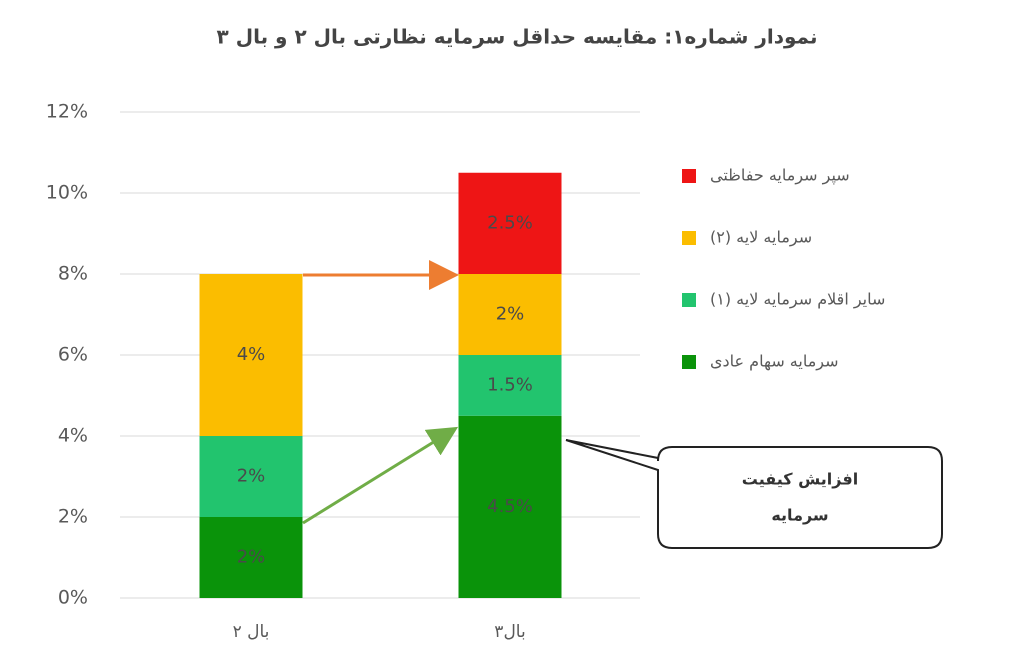 The height and width of the screenshot is (666, 1035). What do you see at coordinates (800, 479) in the screenshot?
I see `callout-text: افزایش کیفیت` at bounding box center [800, 479].